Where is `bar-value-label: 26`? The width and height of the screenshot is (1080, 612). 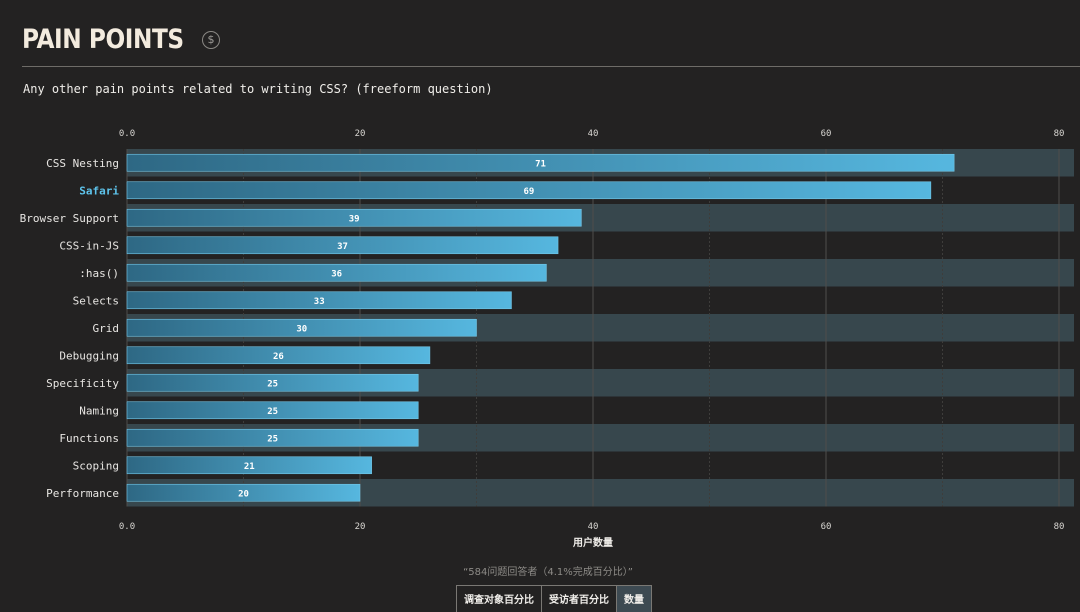
bar-value-label: 26 is located at coordinates (278, 357).